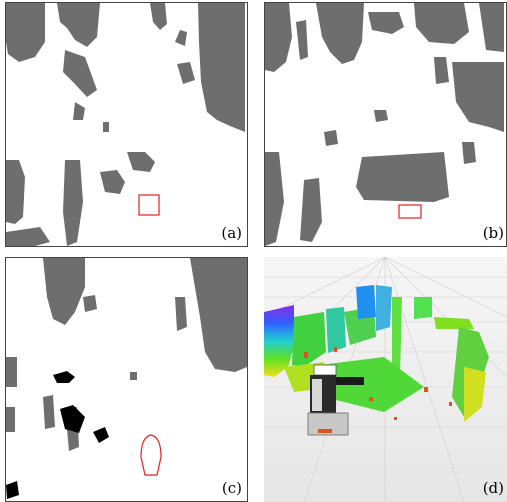 The width and height of the screenshot is (507, 502). What do you see at coordinates (149, 205) in the screenshot?
I see `marker-rect-a` at bounding box center [149, 205].